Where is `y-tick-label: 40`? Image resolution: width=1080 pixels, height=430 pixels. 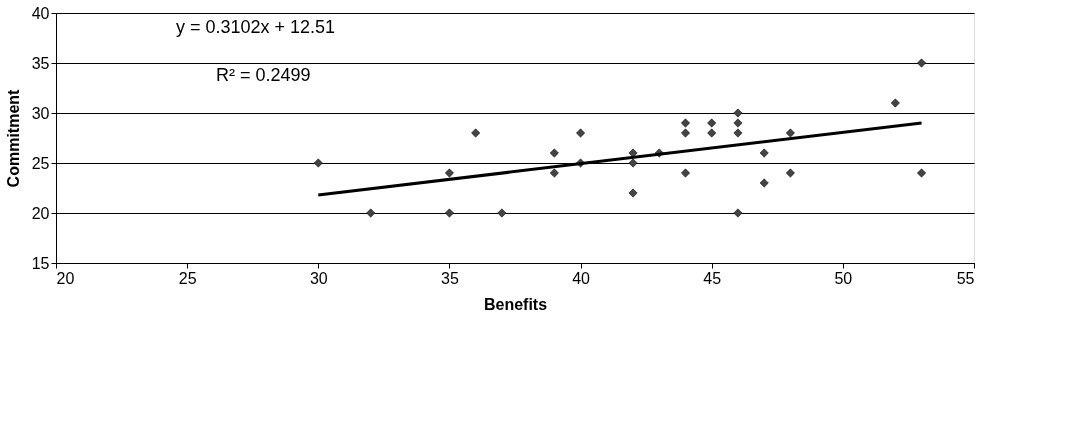 y-tick-label: 40 is located at coordinates (40, 13).